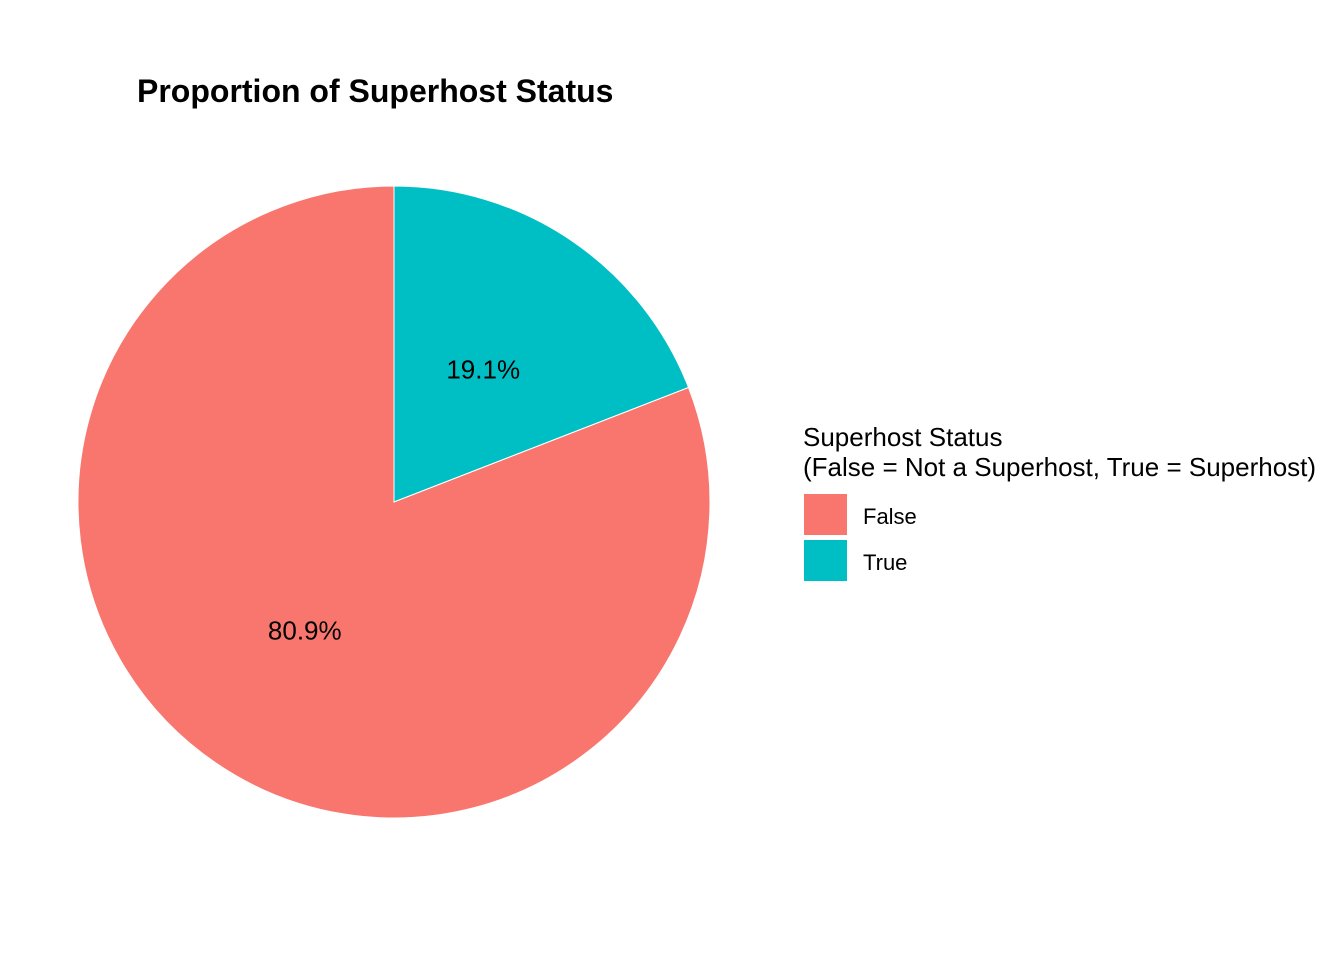  What do you see at coordinates (890, 516) in the screenshot?
I see `legend-label-false: False` at bounding box center [890, 516].